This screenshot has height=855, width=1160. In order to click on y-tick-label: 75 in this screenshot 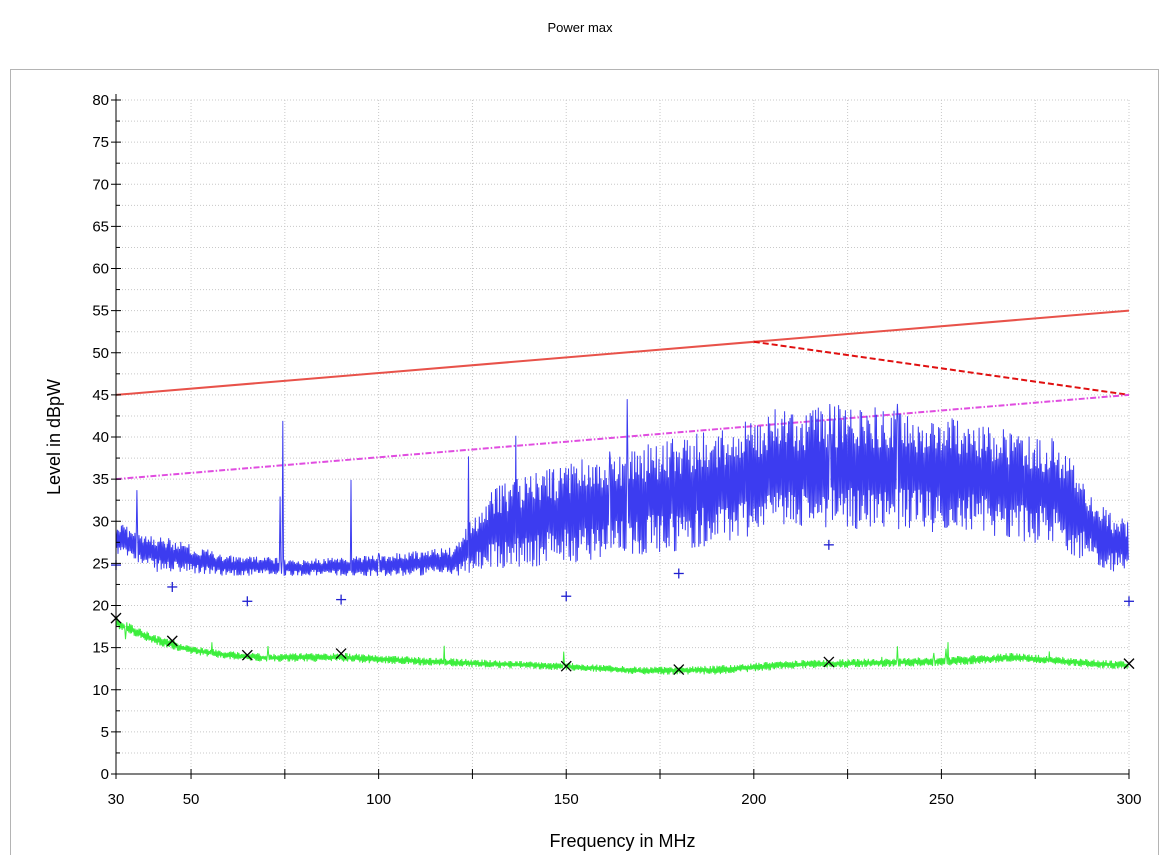, I will do `click(100, 142)`.